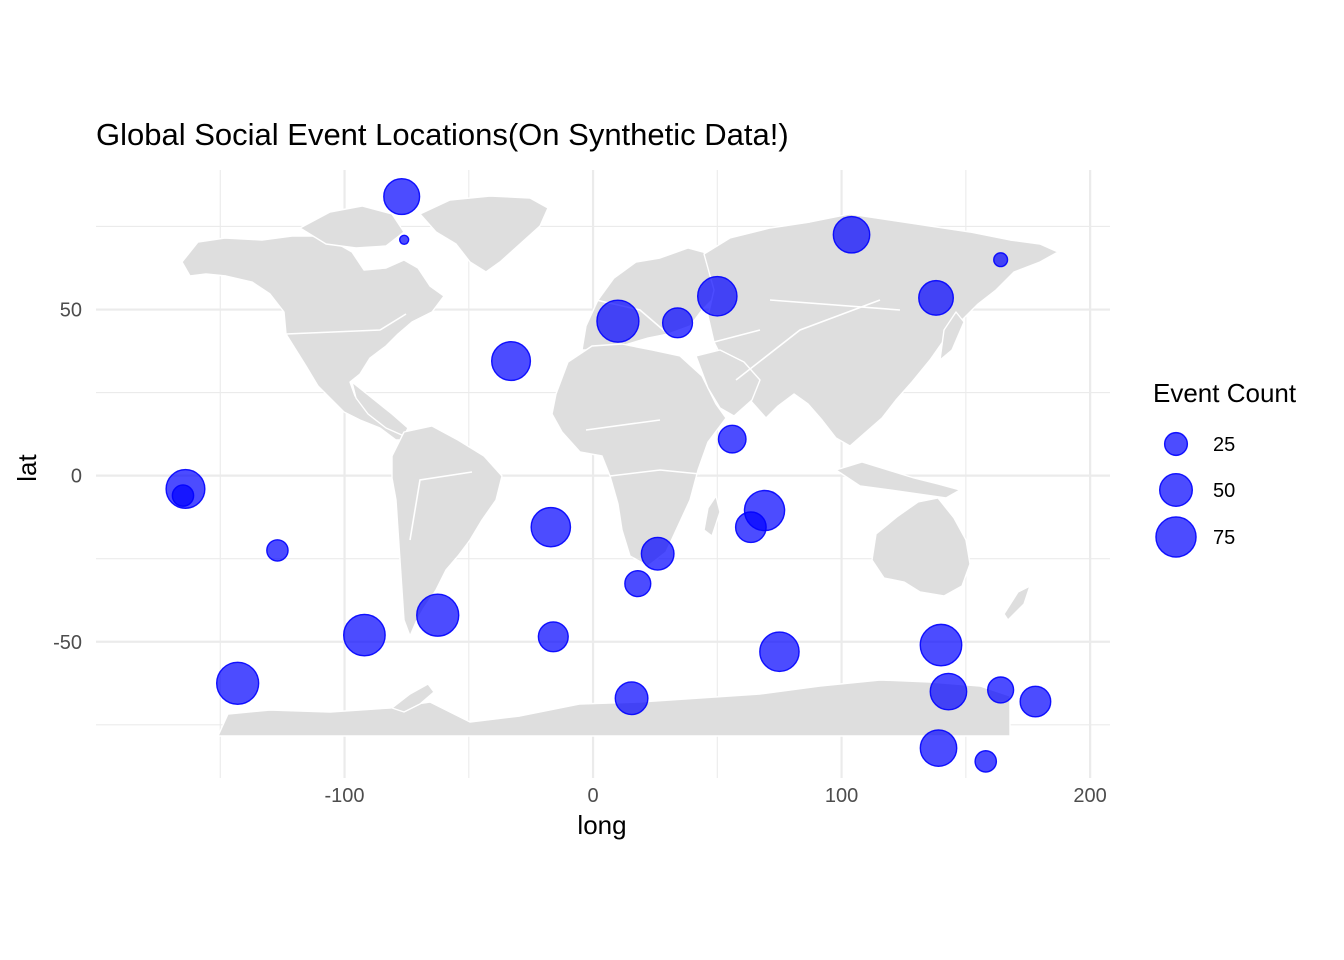 This screenshot has width=1344, height=960. I want to click on country-borders, so click(593, 420).